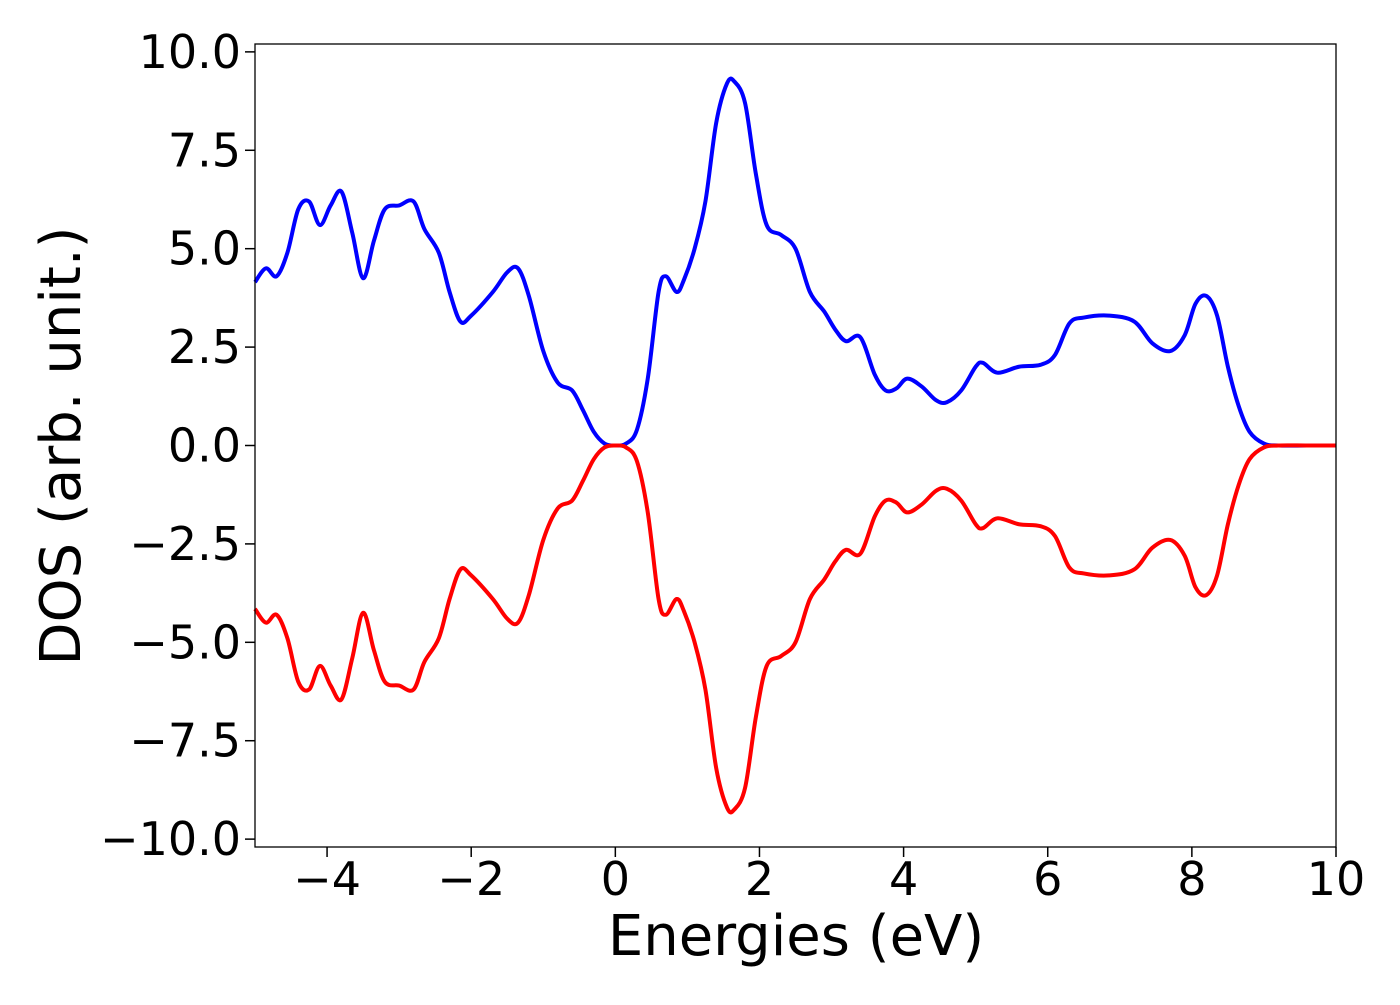  I want to click on y-axis: 10.0 7.5 5.0 2.5 0.0 −2.5 −5.0 −7.5 −10.0, so click(177, 445).